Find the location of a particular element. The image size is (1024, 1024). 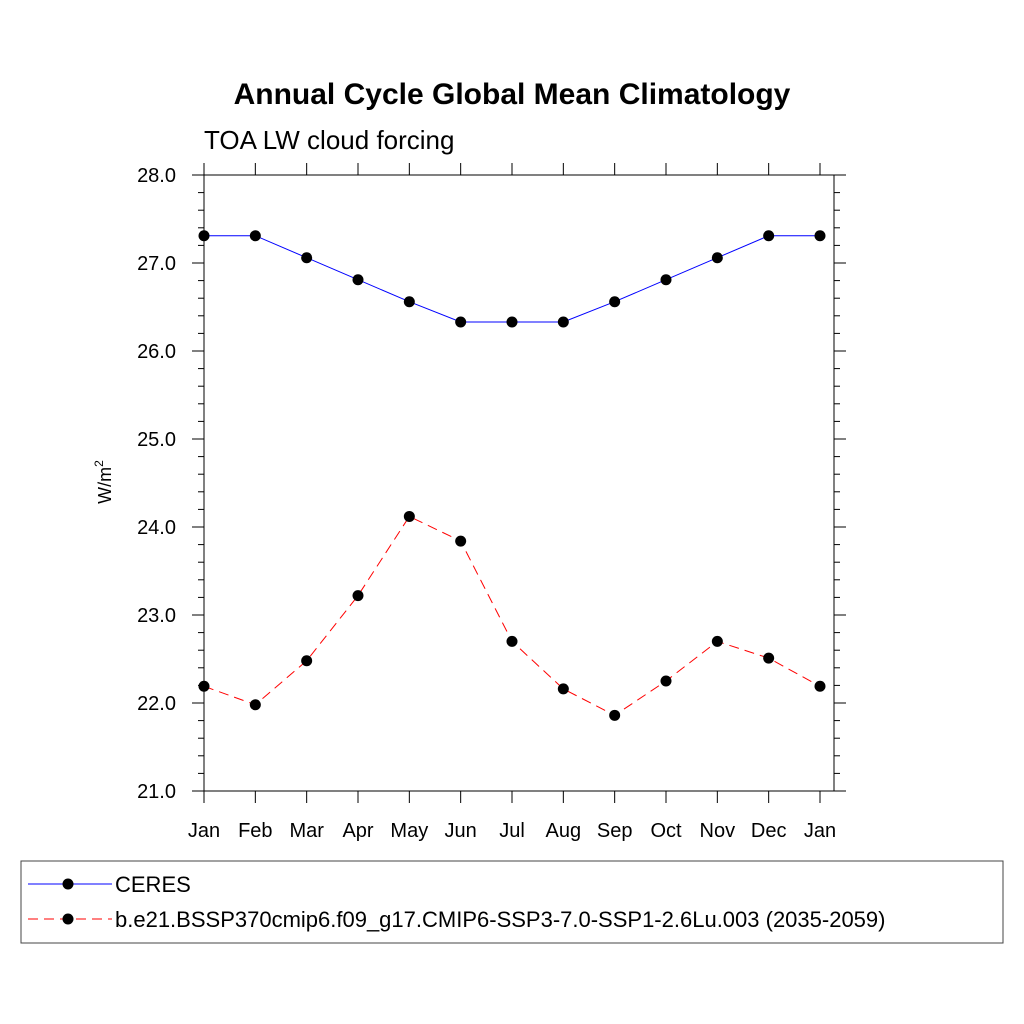

y-tick-label: 27.0 is located at coordinates (156, 264).